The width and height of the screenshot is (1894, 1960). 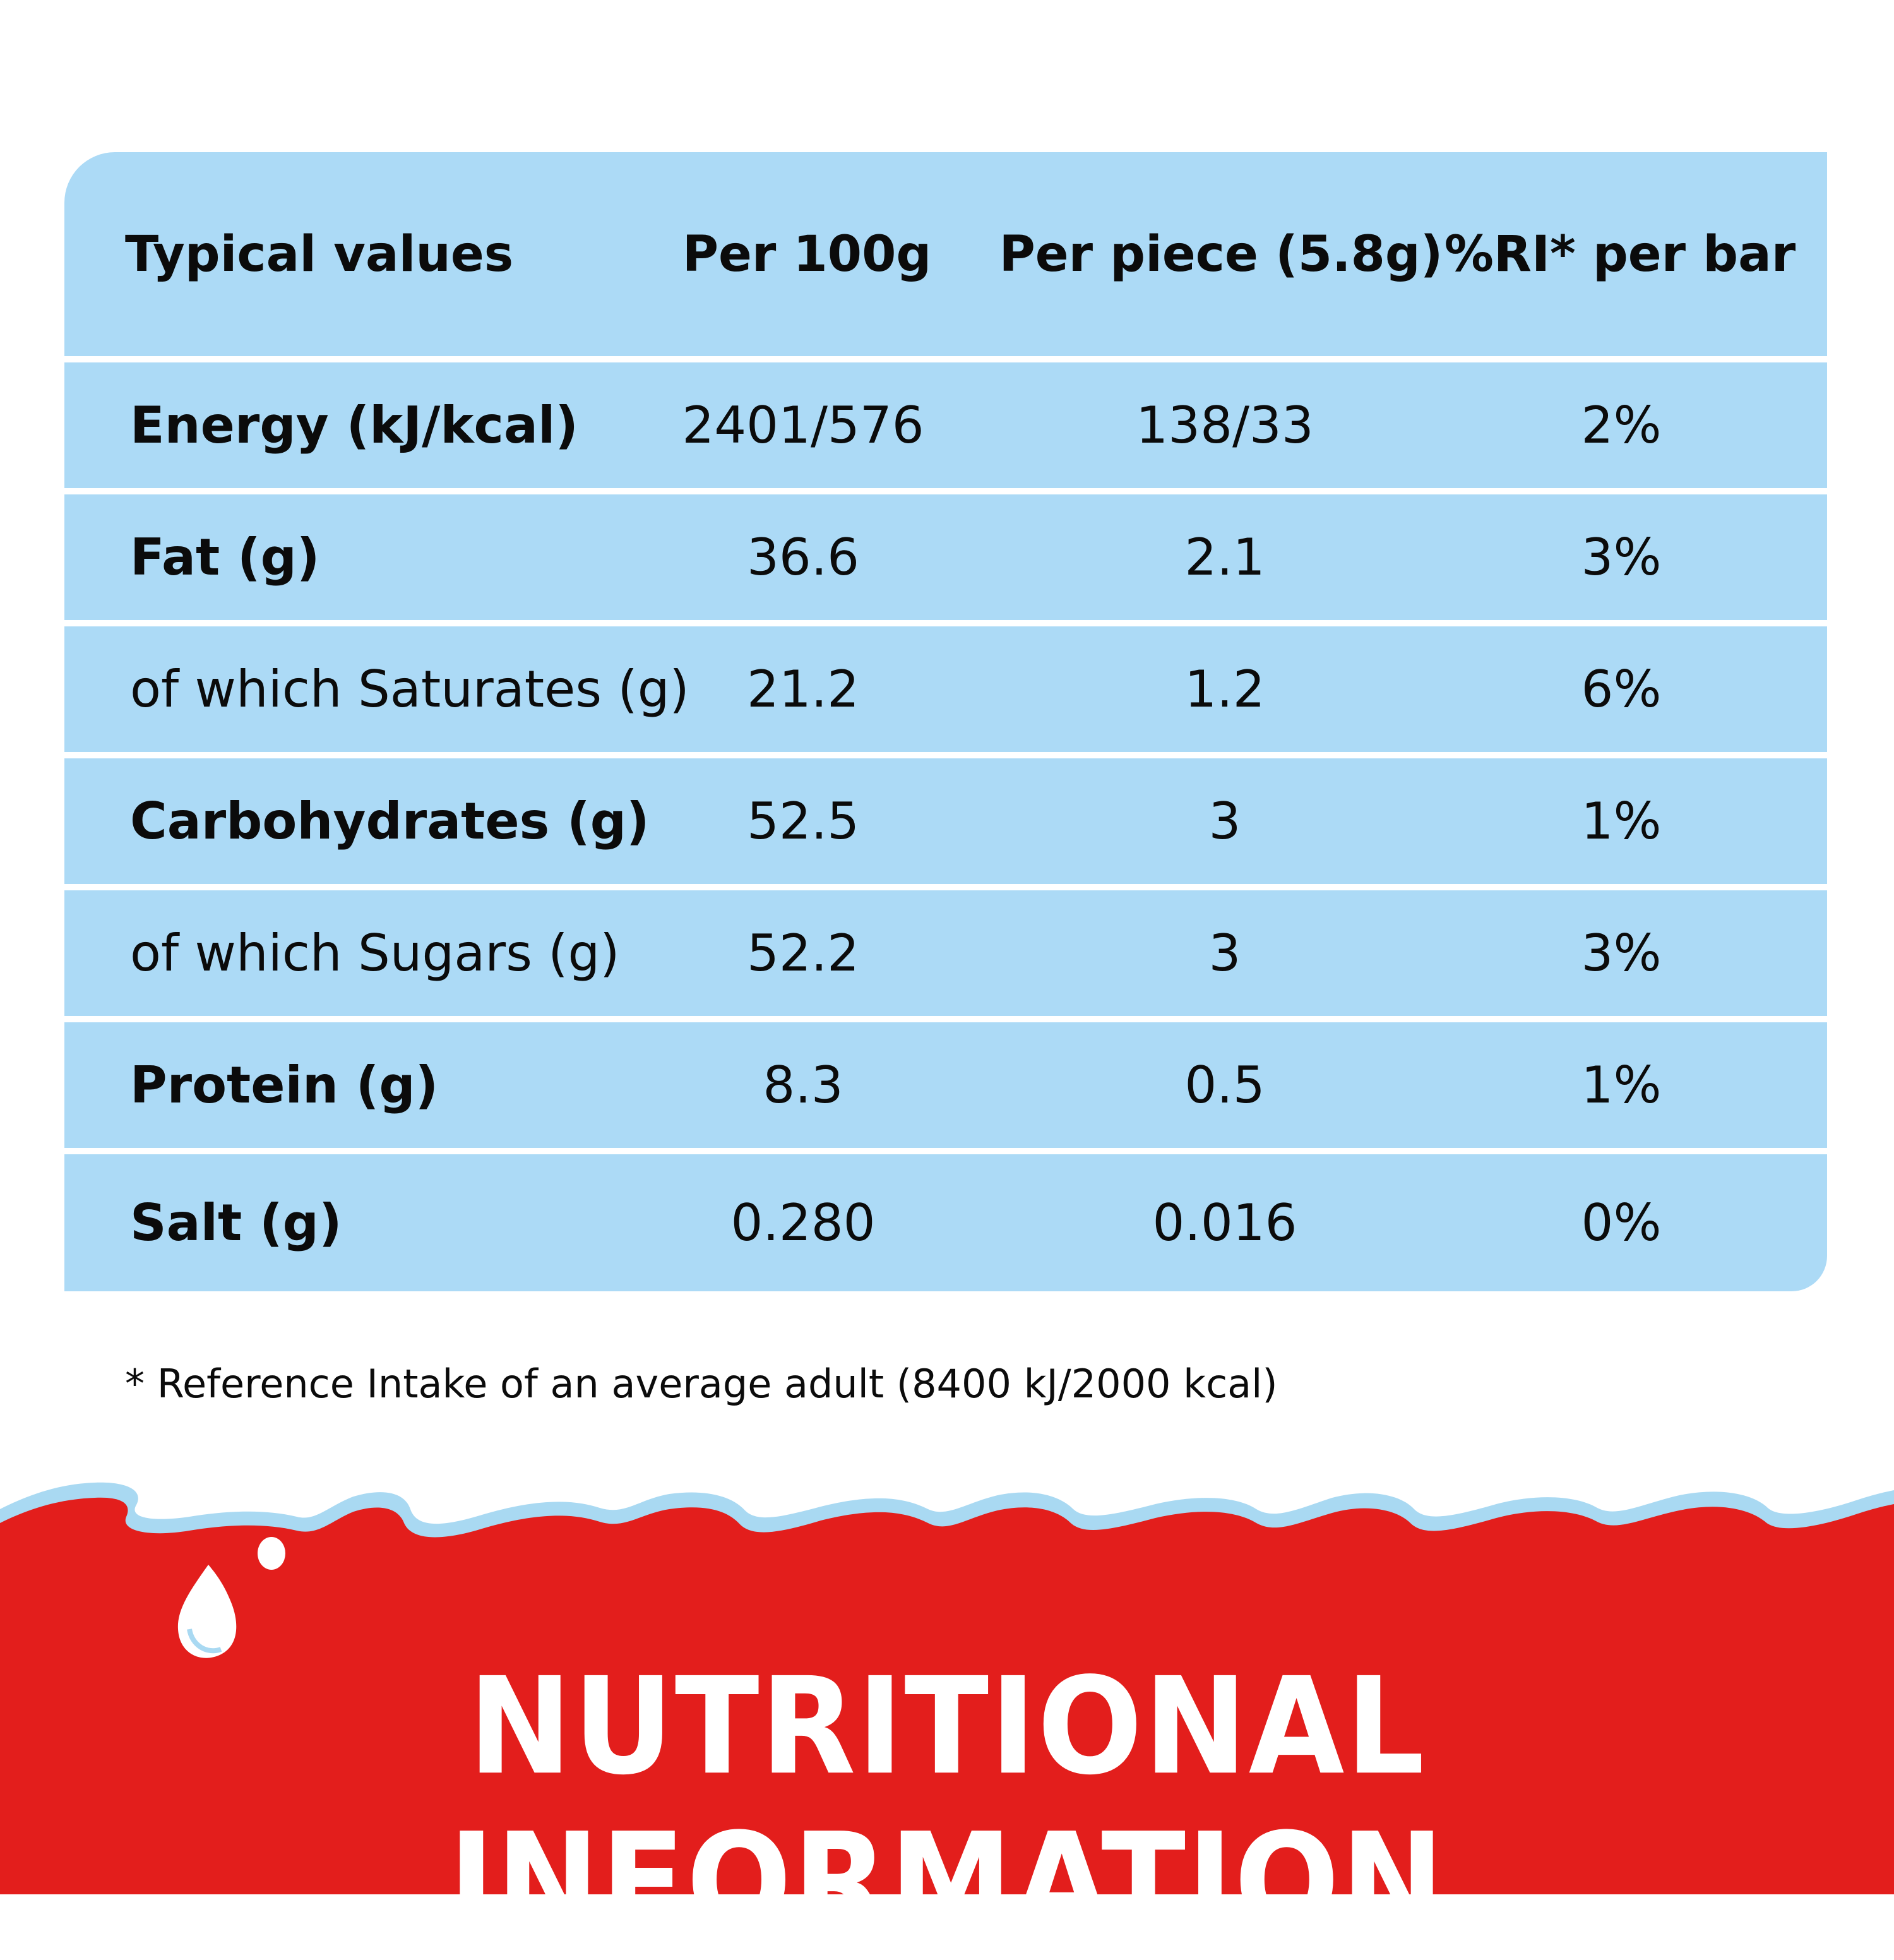 I want to click on header-per-piece: Per piece (5.8g), so click(x=1221, y=254).